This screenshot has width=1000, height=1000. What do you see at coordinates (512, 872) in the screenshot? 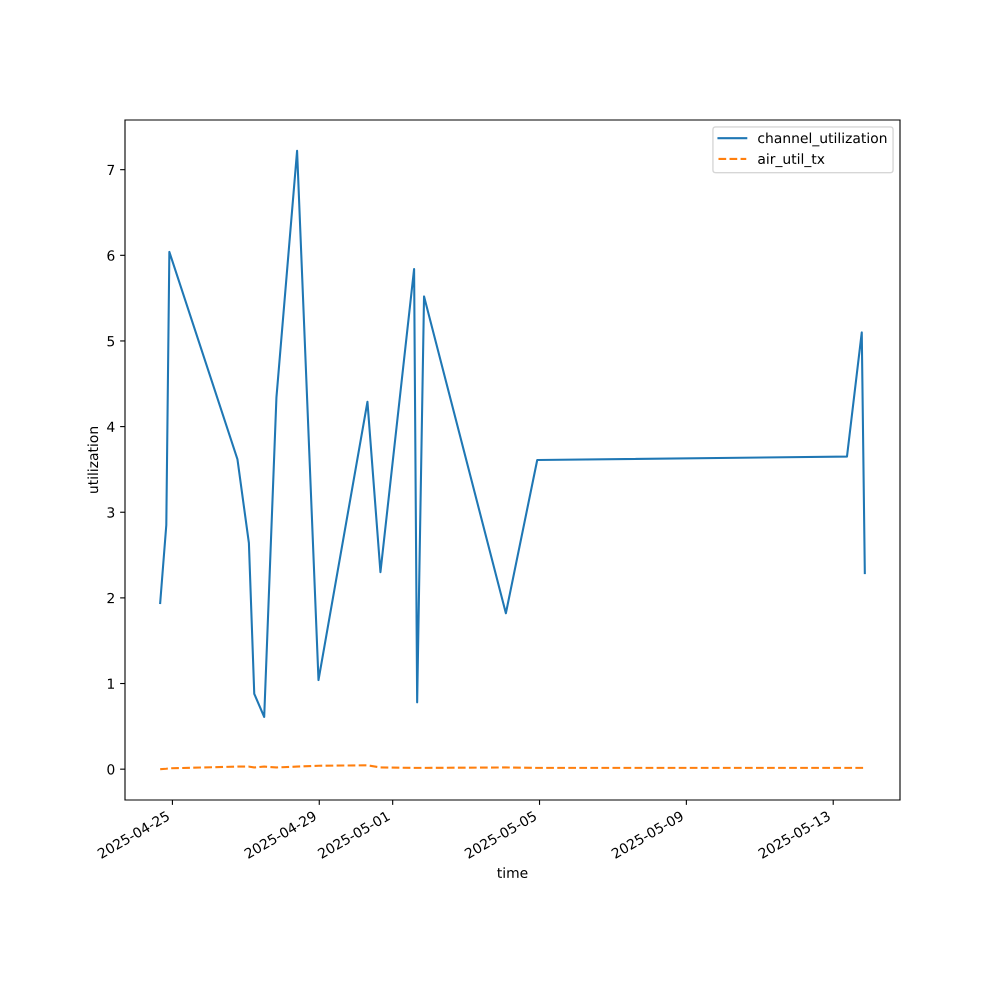
I see `x-axis-title: time` at bounding box center [512, 872].